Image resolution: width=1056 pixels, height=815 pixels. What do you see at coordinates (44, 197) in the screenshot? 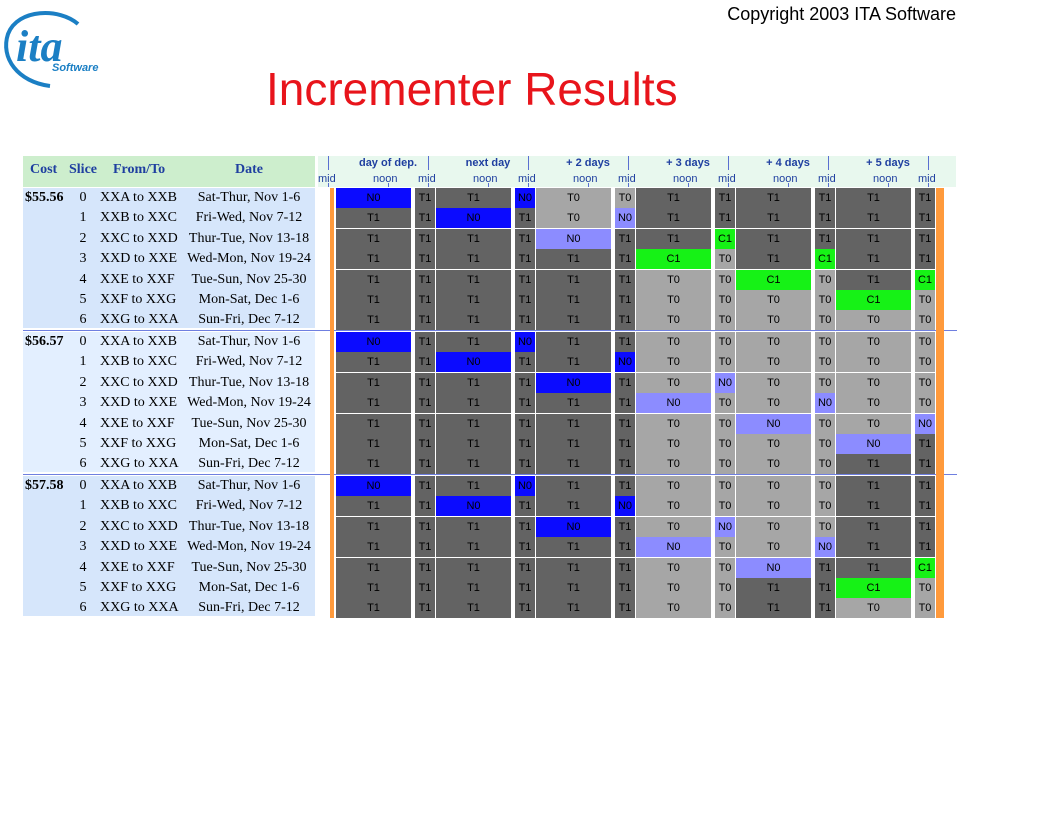
I see `cost-value: $55.56` at bounding box center [44, 197].